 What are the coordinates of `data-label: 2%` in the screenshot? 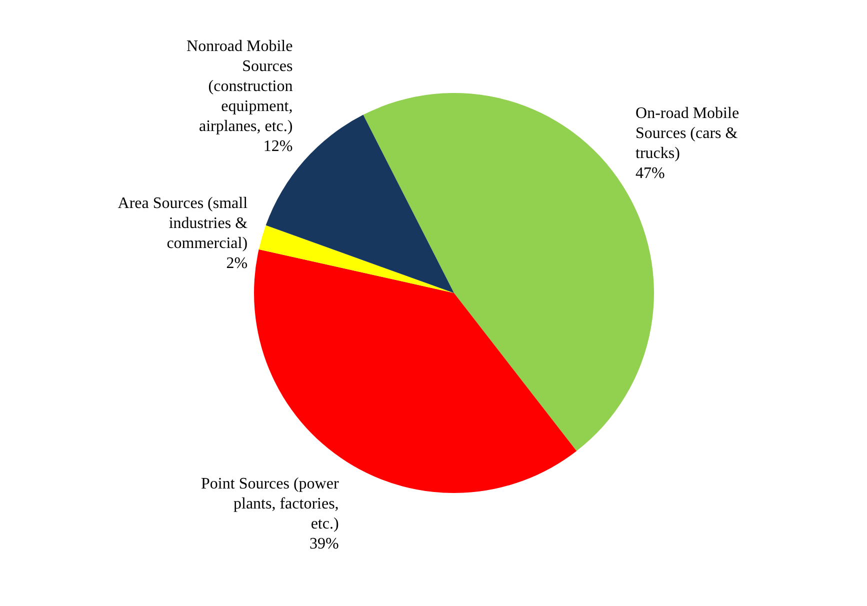 It's located at (237, 263).